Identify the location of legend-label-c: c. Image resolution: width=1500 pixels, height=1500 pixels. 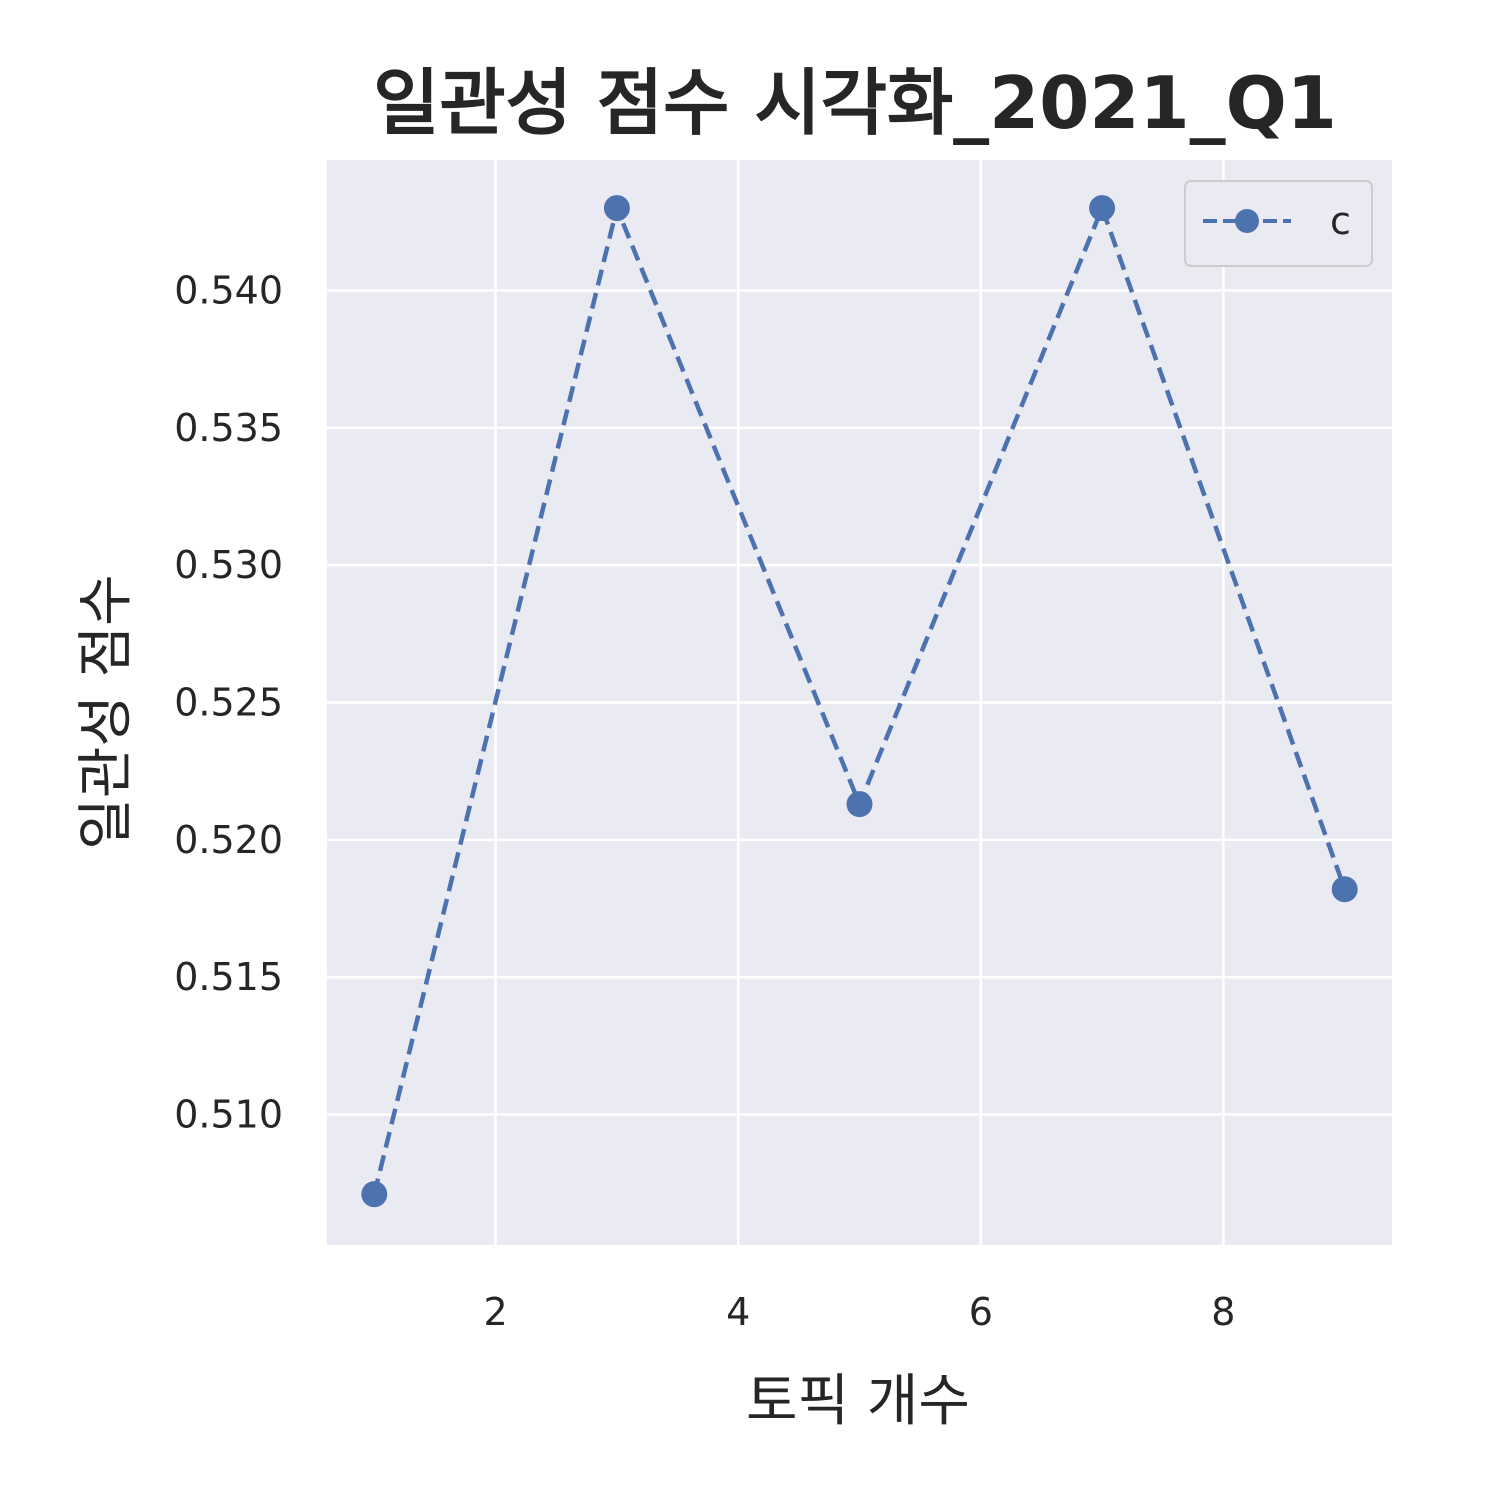
(1340, 221).